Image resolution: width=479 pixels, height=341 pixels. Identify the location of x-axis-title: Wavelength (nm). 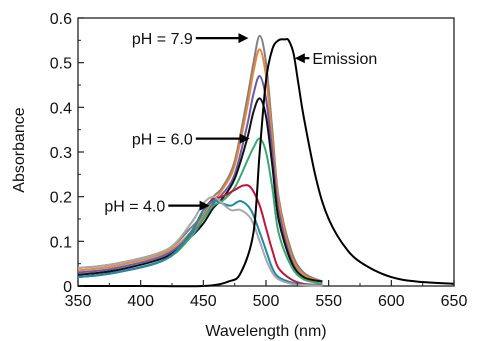
(265, 331).